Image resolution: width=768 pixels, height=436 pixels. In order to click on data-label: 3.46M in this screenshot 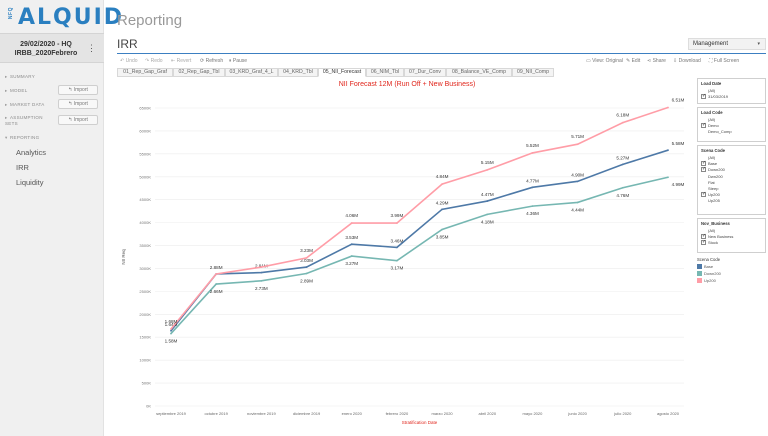, I will do `click(397, 240)`.